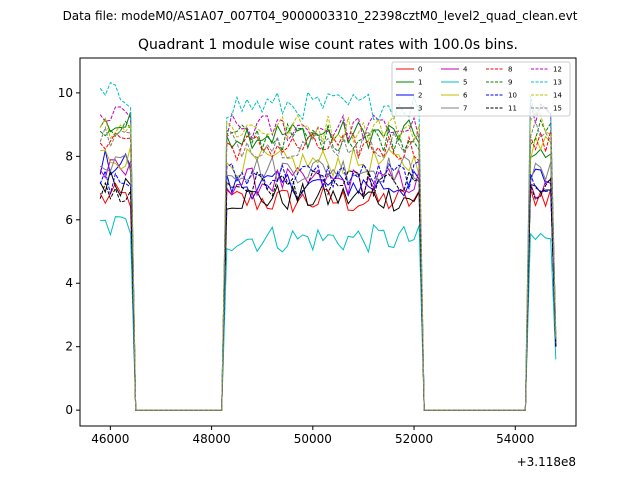  What do you see at coordinates (510, 70) in the screenshot?
I see `legend-label: 8` at bounding box center [510, 70].